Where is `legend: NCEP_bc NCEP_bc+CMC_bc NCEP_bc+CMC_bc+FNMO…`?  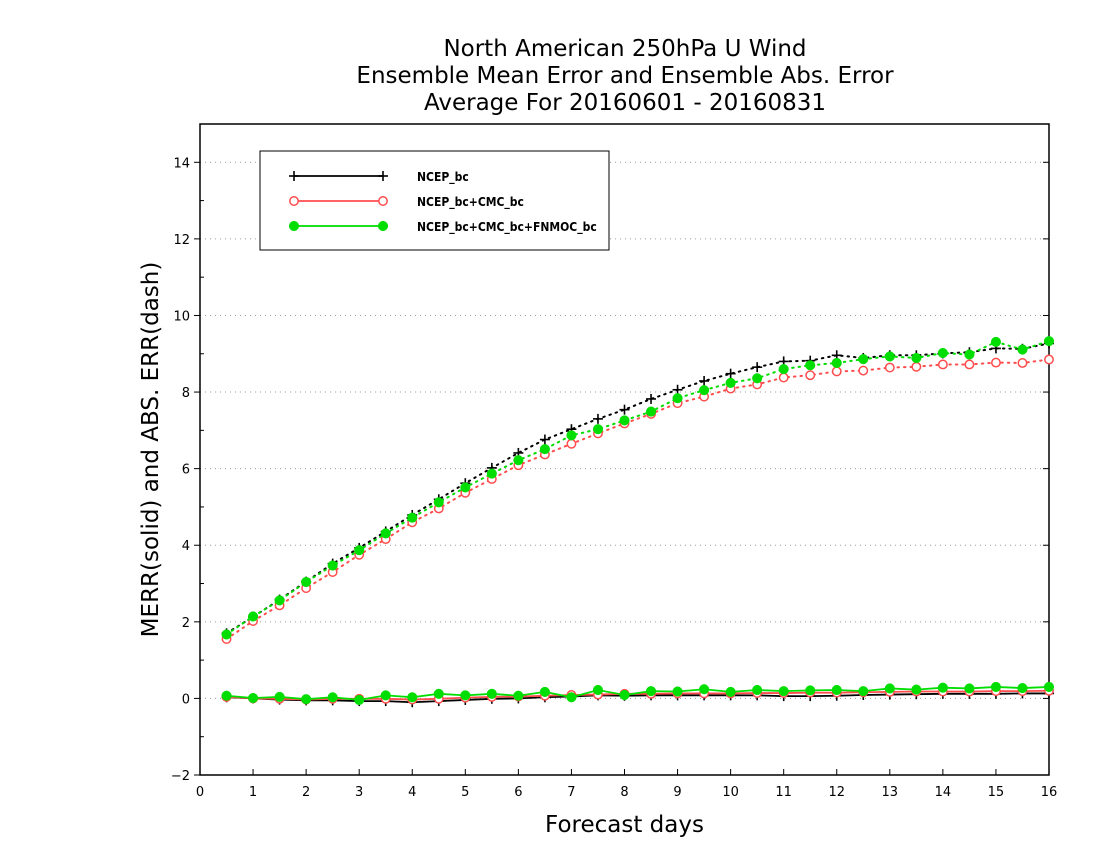 legend: NCEP_bc NCEP_bc+CMC_bc NCEP_bc+CMC_bc+FNMO… is located at coordinates (434, 200).